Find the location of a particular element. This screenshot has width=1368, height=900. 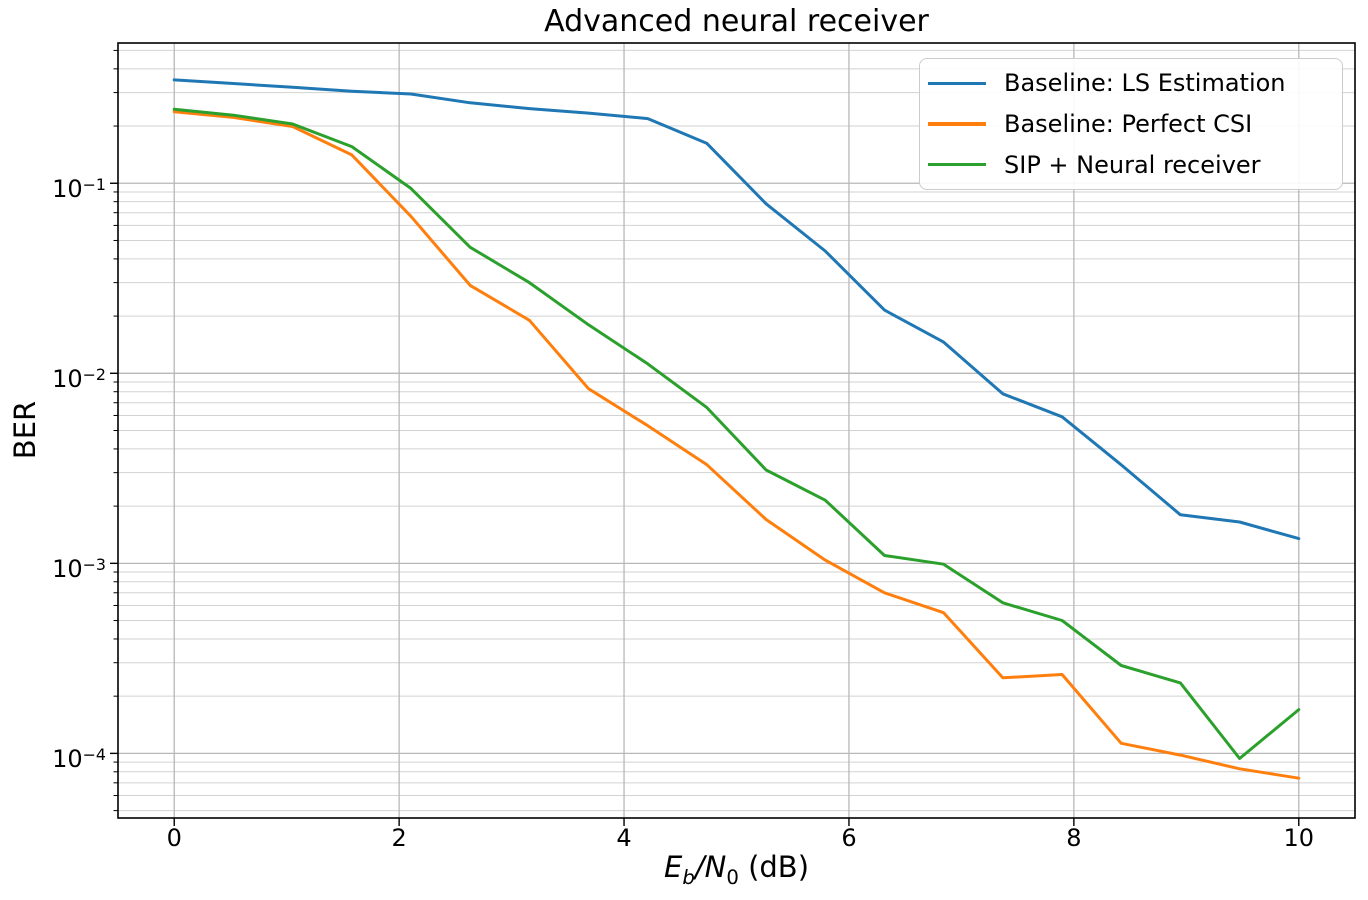

x-tick-label: 4 is located at coordinates (624, 838).